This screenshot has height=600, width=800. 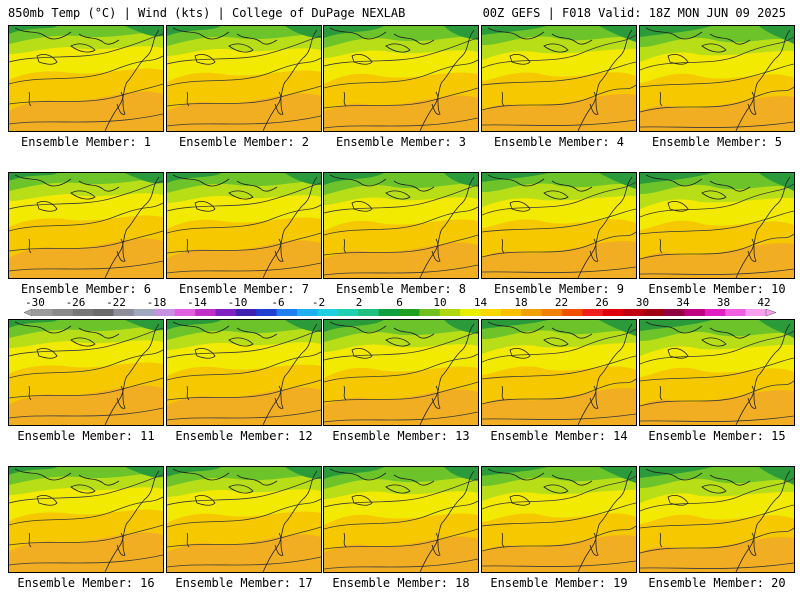 What do you see at coordinates (683, 302) in the screenshot?
I see `colorbar-tick-label: 34` at bounding box center [683, 302].